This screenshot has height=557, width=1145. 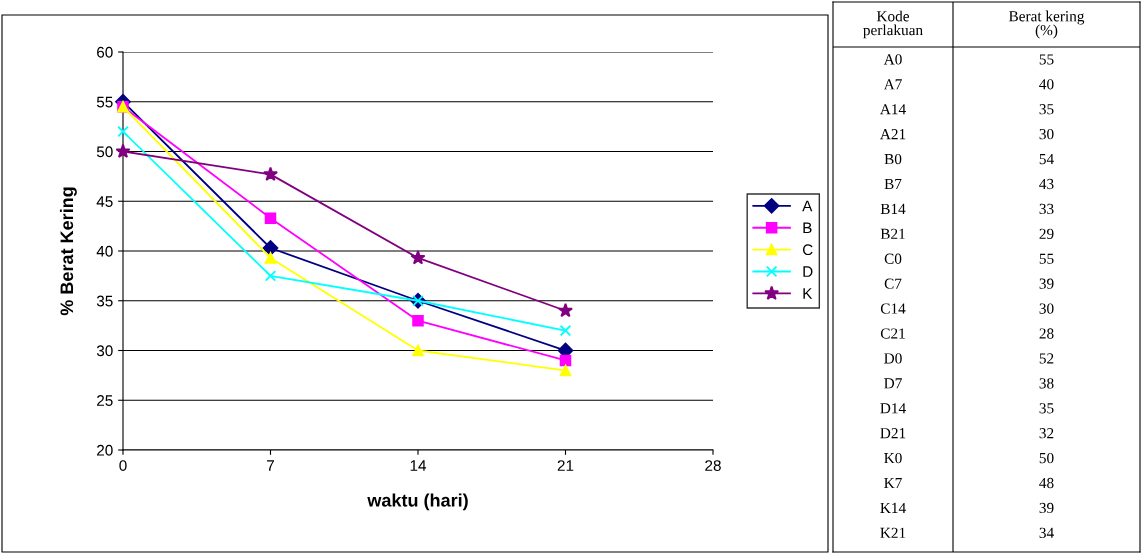 I want to click on category-label: D0, so click(x=893, y=358).